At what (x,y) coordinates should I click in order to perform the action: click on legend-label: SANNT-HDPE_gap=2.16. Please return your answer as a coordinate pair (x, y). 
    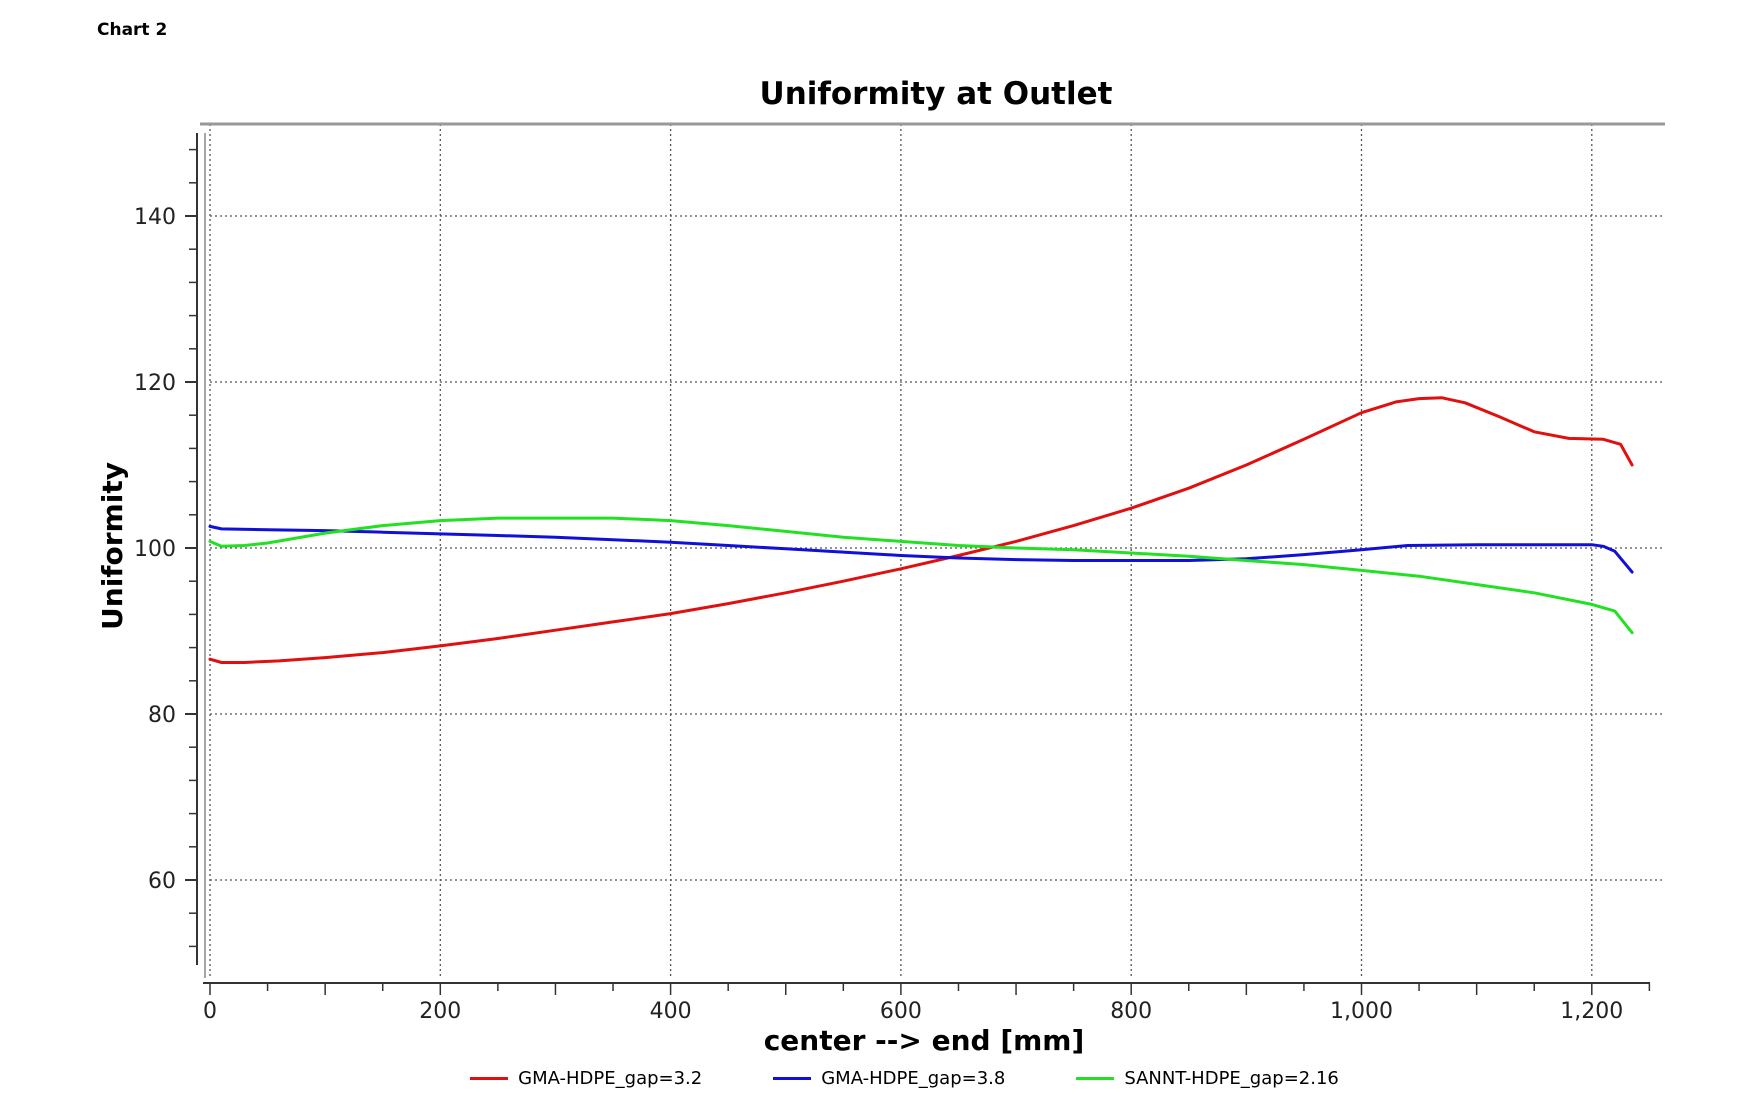
    Looking at the image, I should click on (1231, 1078).